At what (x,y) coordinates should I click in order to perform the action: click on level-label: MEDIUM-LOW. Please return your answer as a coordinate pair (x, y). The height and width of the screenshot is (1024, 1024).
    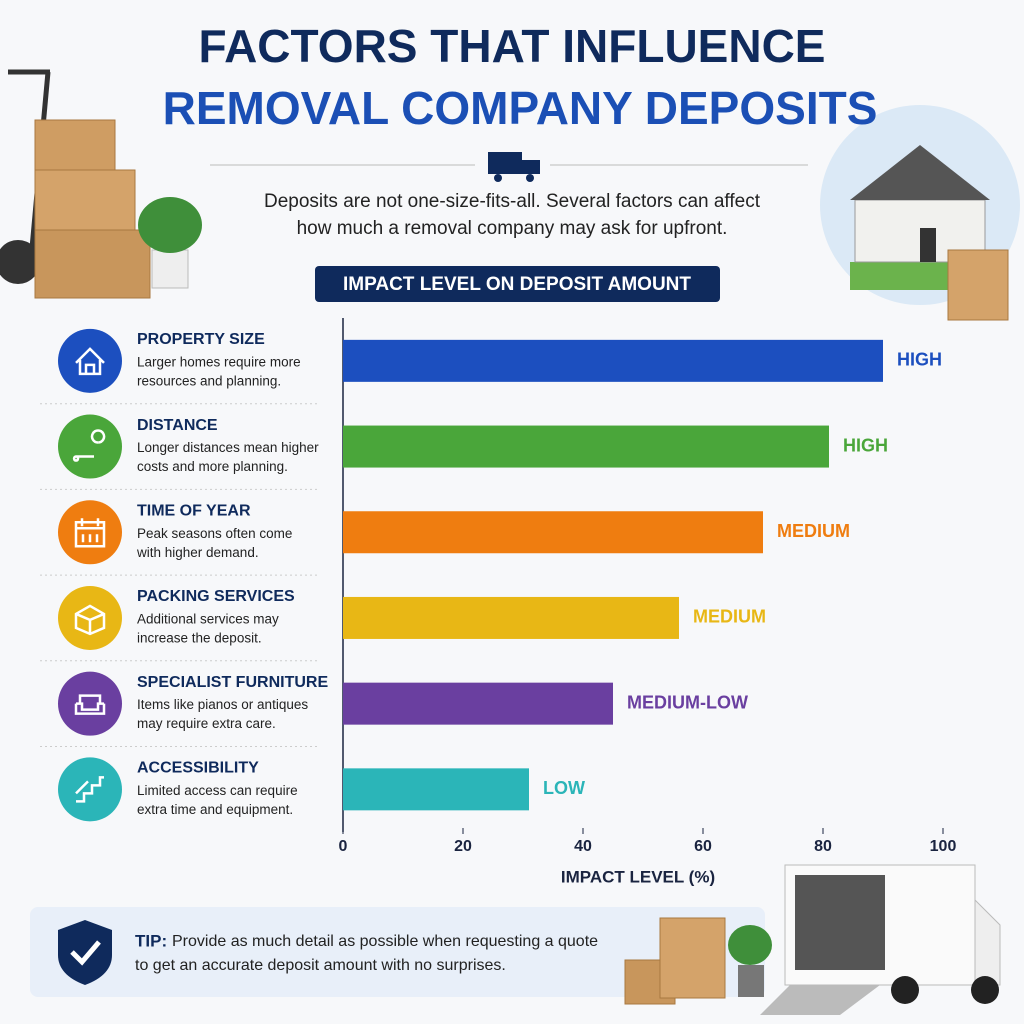
    Looking at the image, I should click on (687, 702).